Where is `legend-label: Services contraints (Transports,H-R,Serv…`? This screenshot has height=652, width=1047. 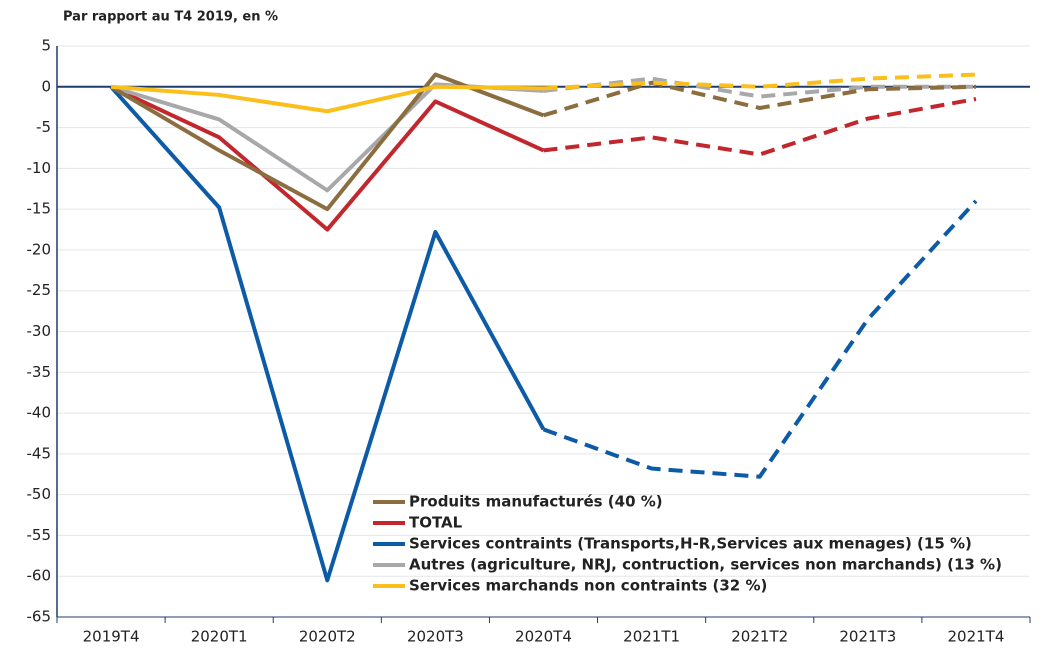
legend-label: Services contraints (Transports,H-R,Serv… is located at coordinates (690, 544).